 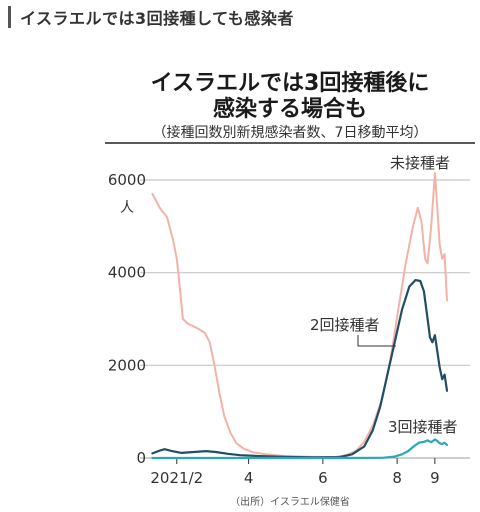 What do you see at coordinates (176, 478) in the screenshot?
I see `x-tick-label: 2021/2` at bounding box center [176, 478].